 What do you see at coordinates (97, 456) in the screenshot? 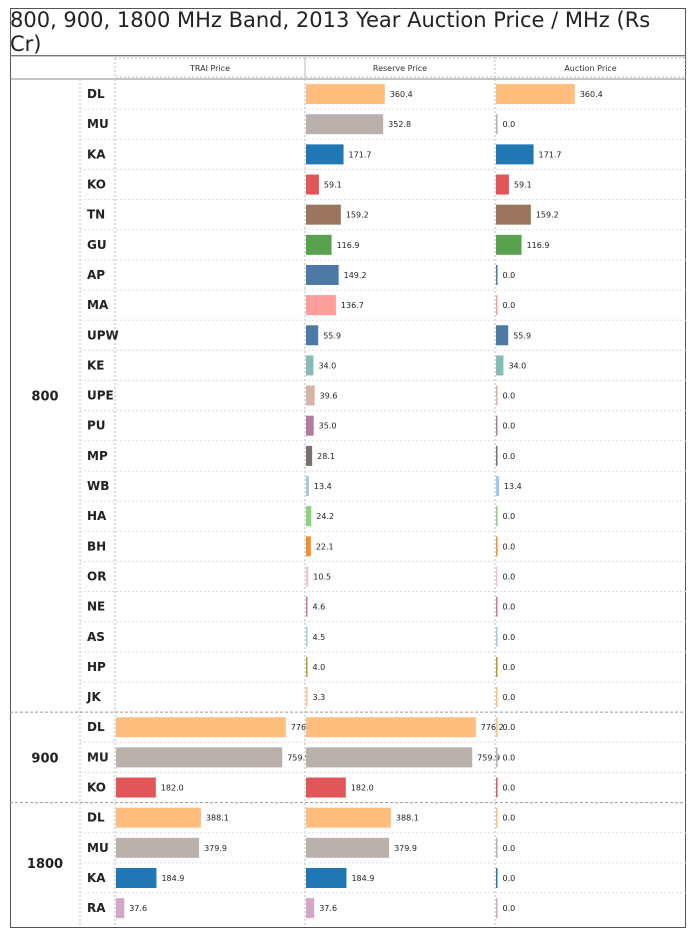
I see `circle-label: MP` at bounding box center [97, 456].